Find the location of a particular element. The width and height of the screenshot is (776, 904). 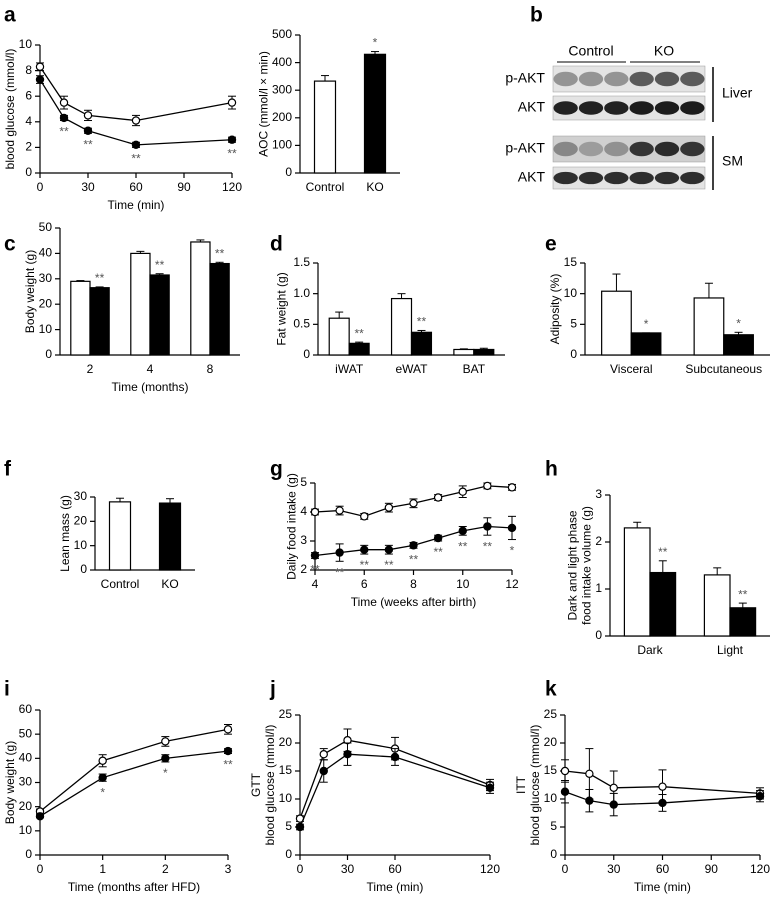

y-axis-label: Lean mass (g) is located at coordinates (65, 533).